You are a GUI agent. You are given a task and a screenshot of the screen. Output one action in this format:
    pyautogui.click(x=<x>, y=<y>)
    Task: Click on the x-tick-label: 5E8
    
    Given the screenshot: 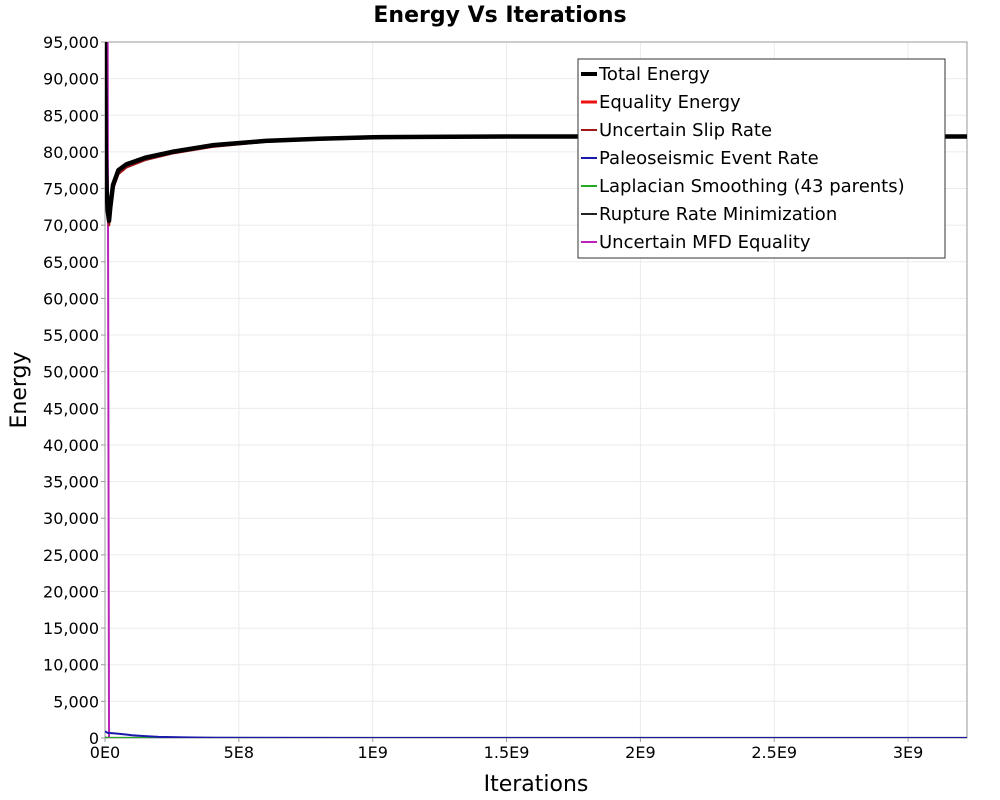 What is the action you would take?
    pyautogui.click(x=239, y=752)
    